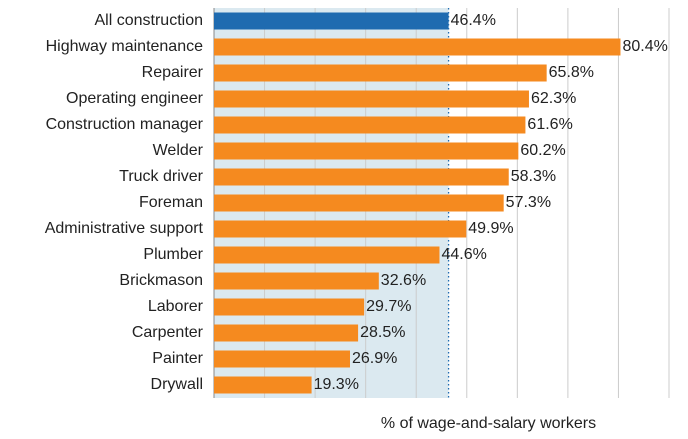 This screenshot has height=439, width=688. What do you see at coordinates (463, 254) in the screenshot?
I see `value-label: 44.6%` at bounding box center [463, 254].